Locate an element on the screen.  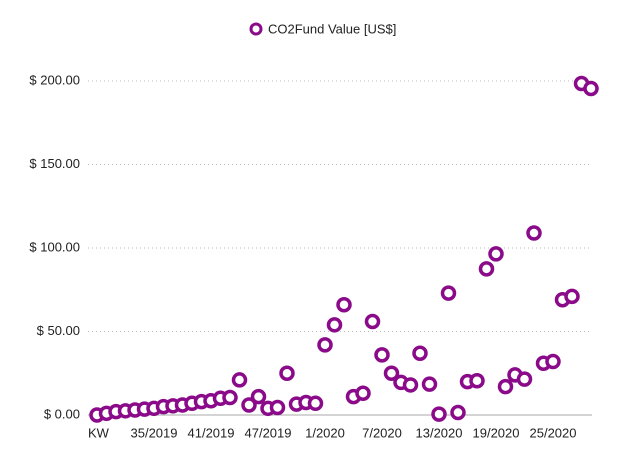
x-tick-label: KW is located at coordinates (99, 432).